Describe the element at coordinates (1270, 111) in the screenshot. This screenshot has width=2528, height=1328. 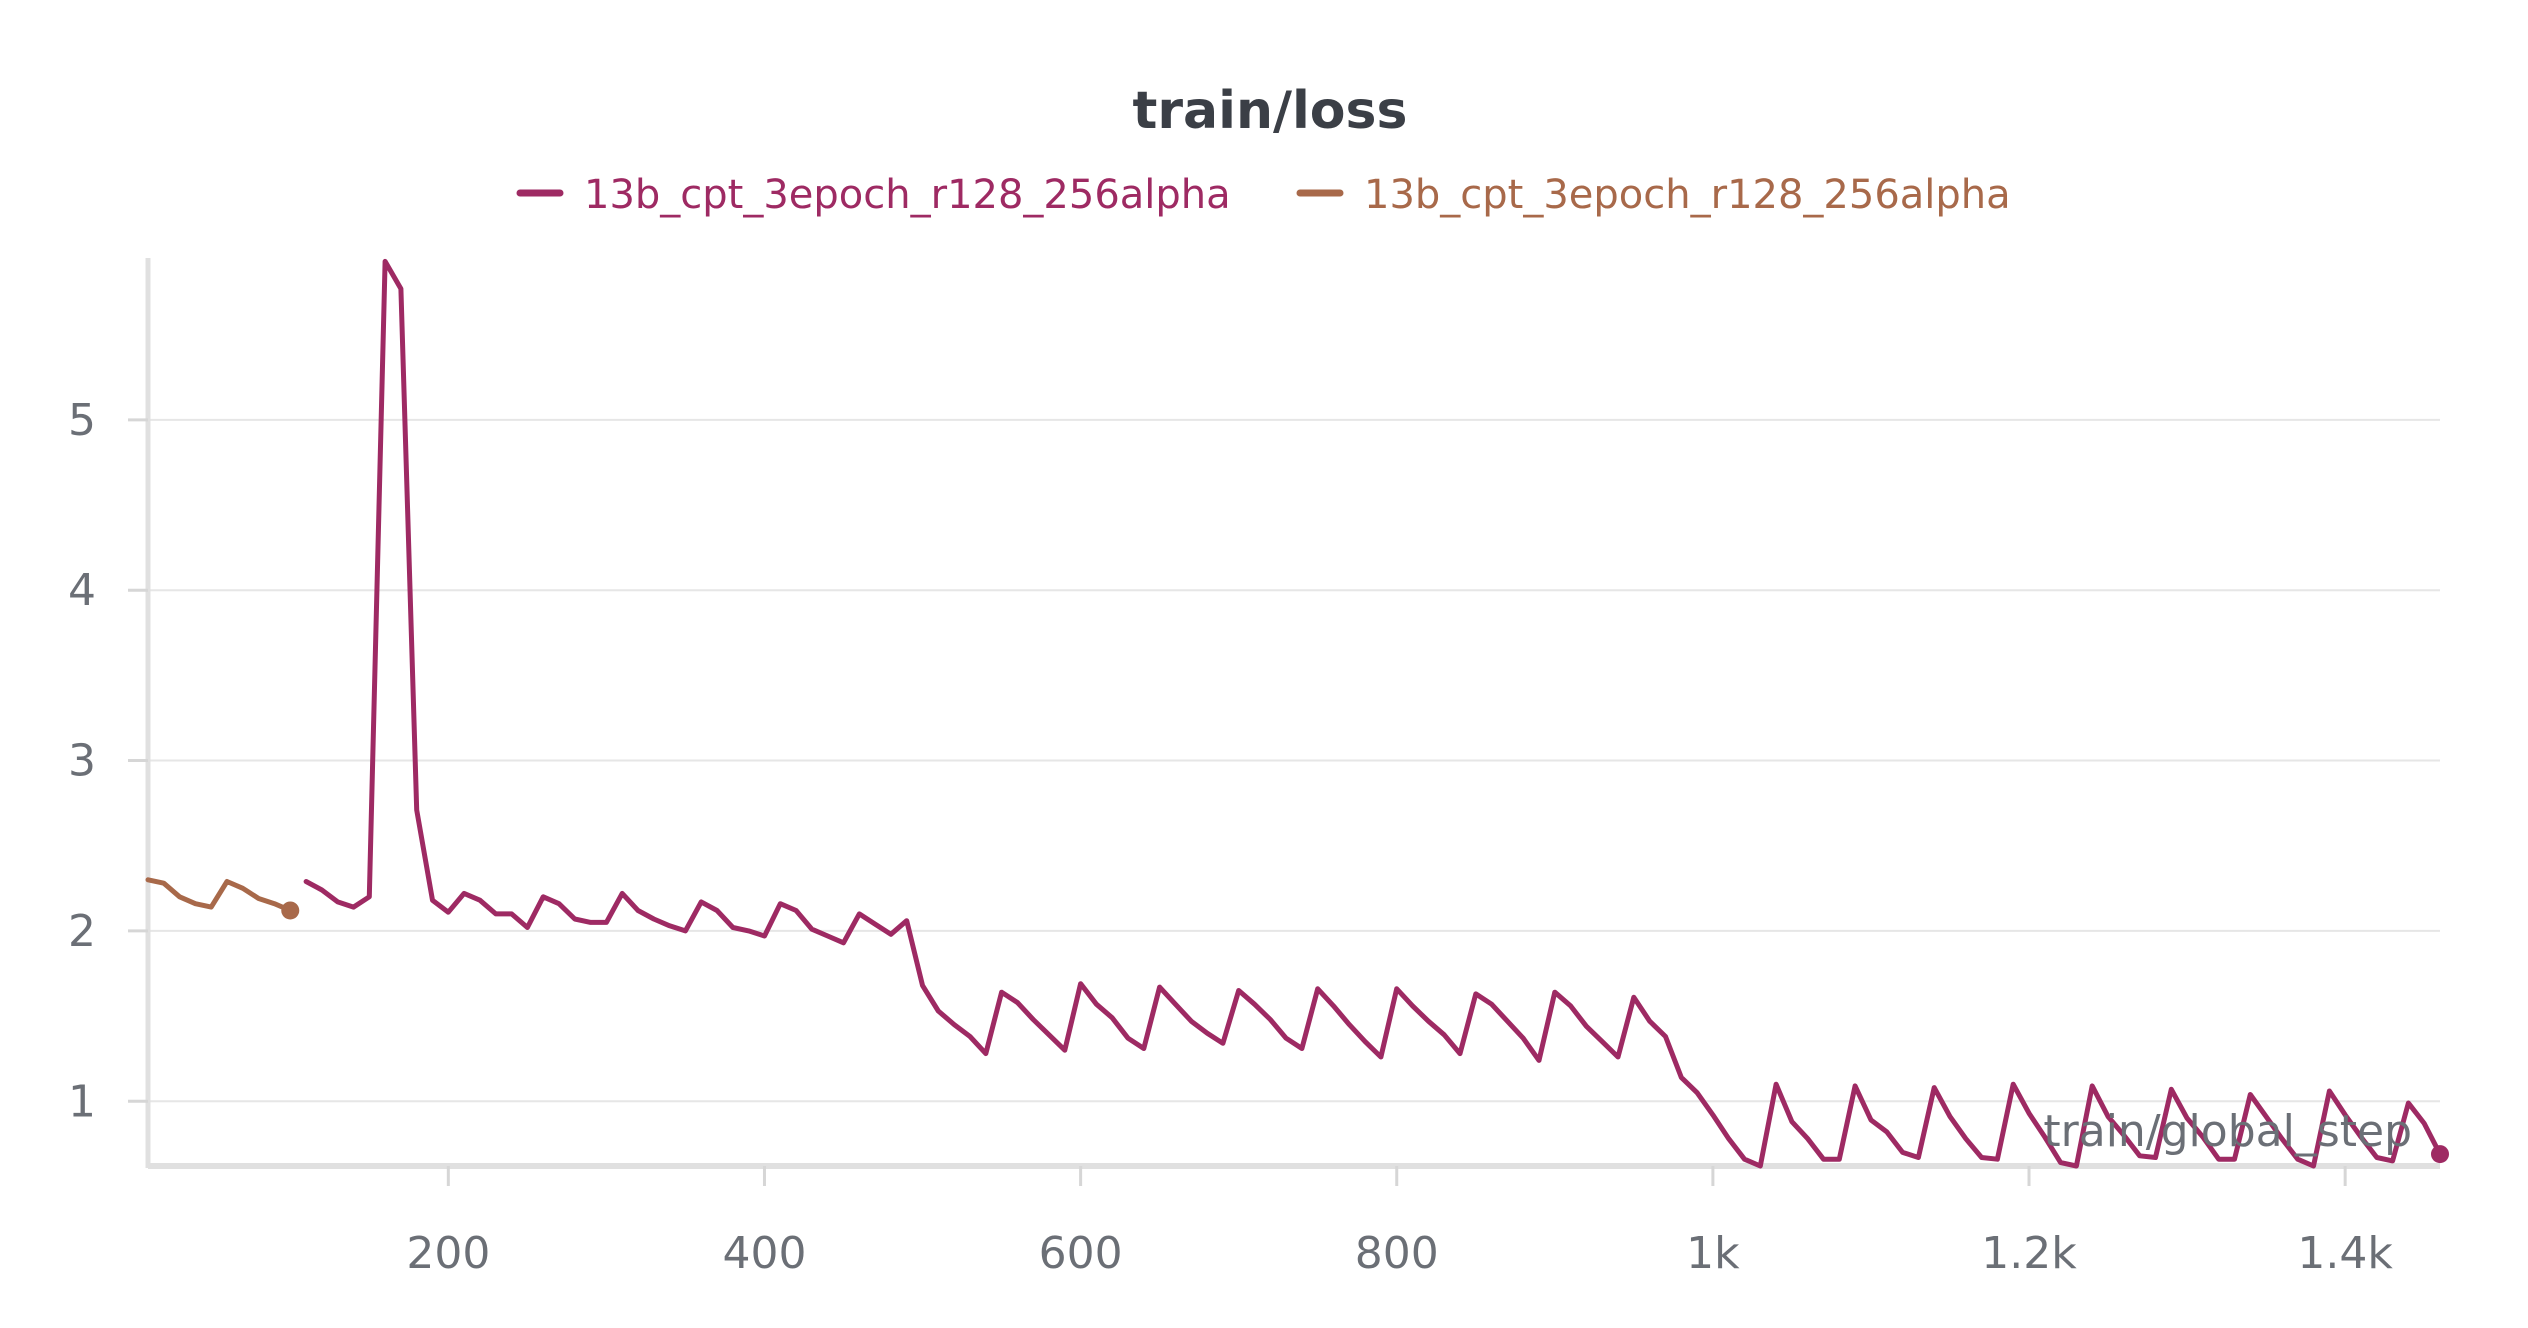
I see `chart-title: train/loss` at that location.